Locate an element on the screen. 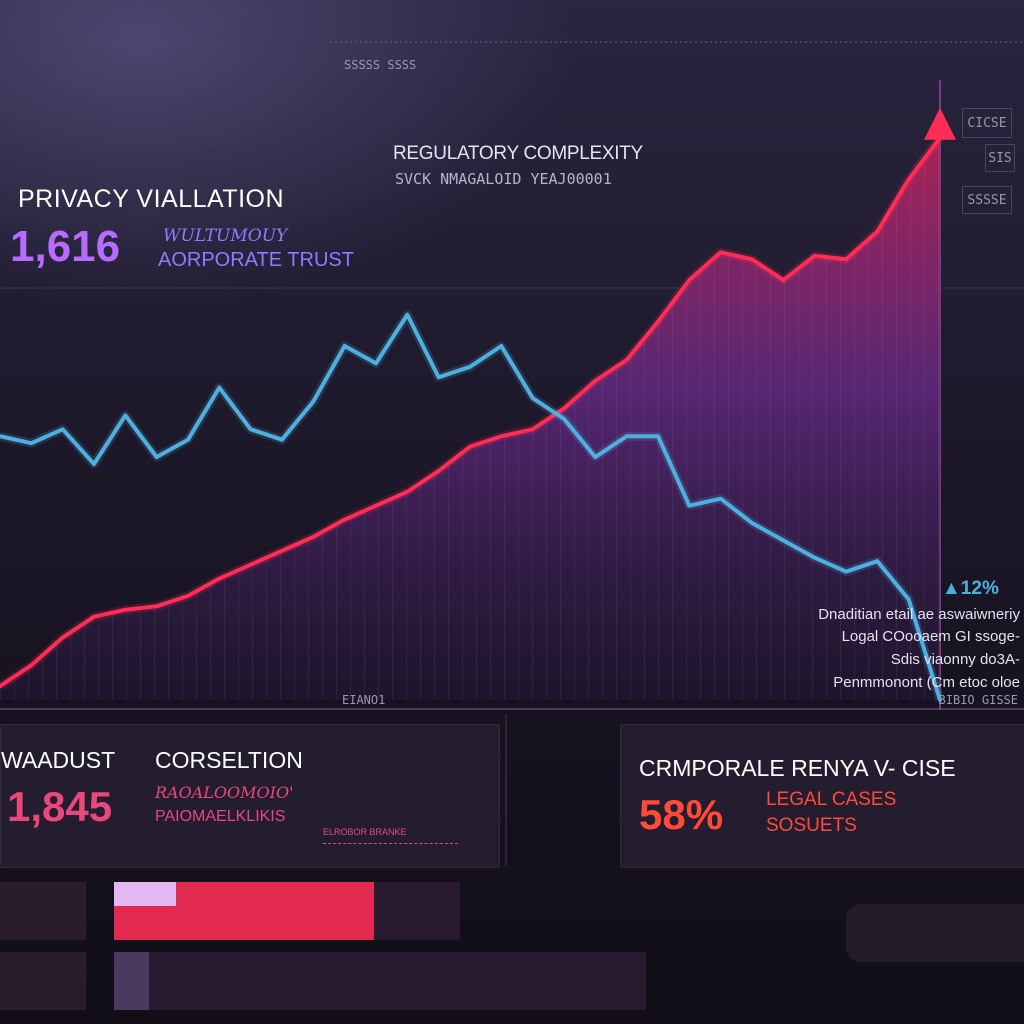  left-panel-title-b: CORSELTION is located at coordinates (229, 760).